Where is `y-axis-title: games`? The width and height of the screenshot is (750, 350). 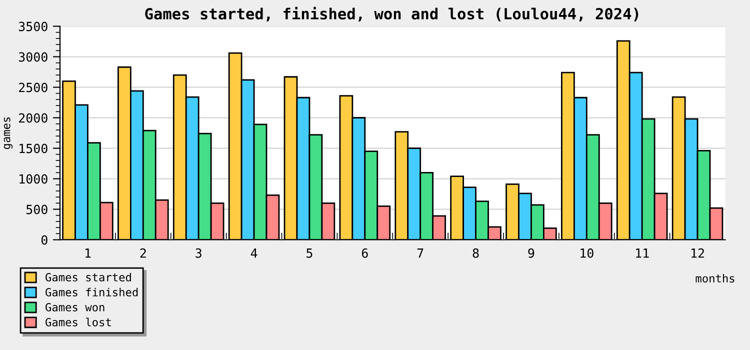
y-axis-title: games is located at coordinates (8, 133).